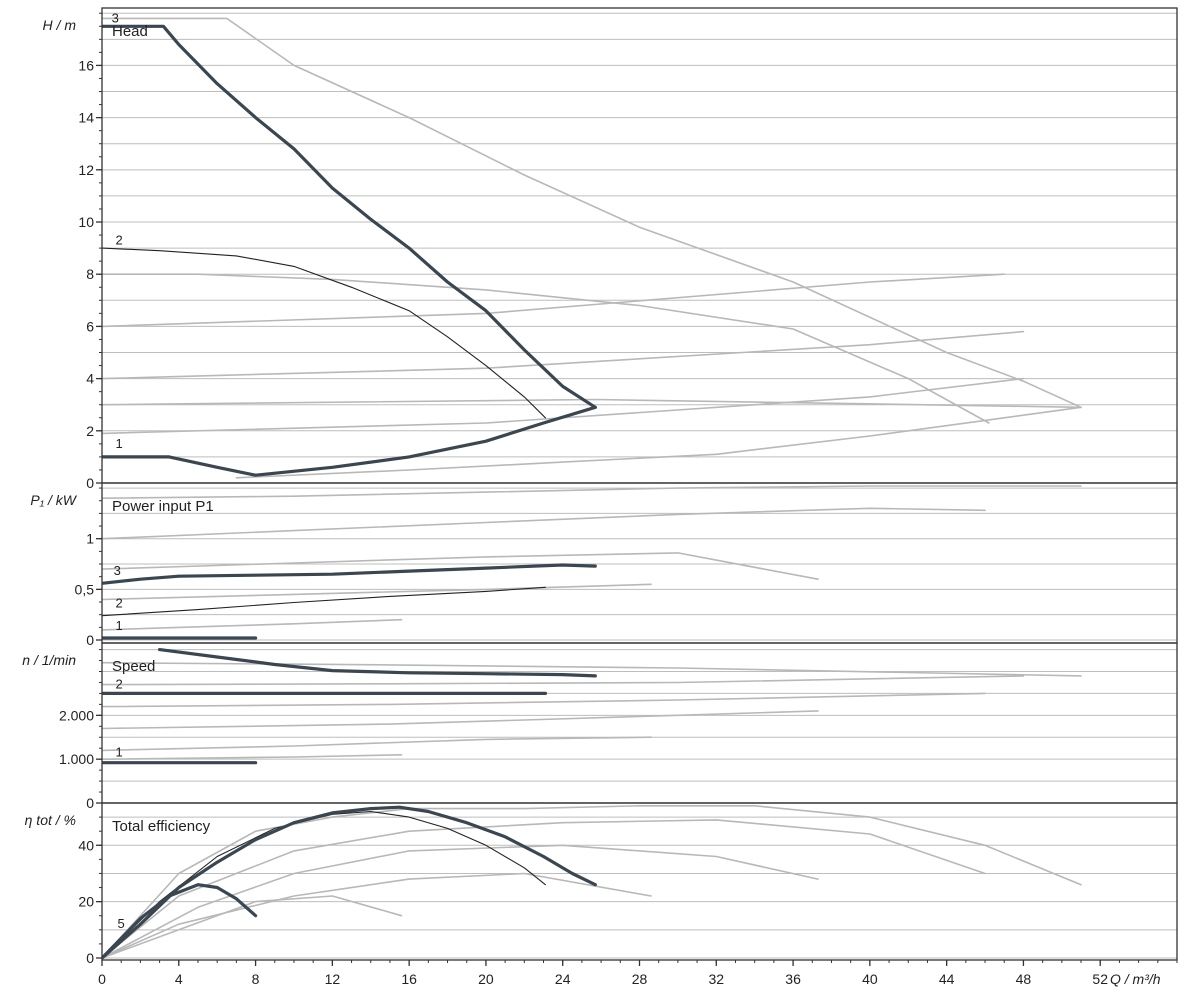 This screenshot has height=1005, width=1185. Describe the element at coordinates (60, 25) in the screenshot. I see `y-axis-label: H / m` at that location.